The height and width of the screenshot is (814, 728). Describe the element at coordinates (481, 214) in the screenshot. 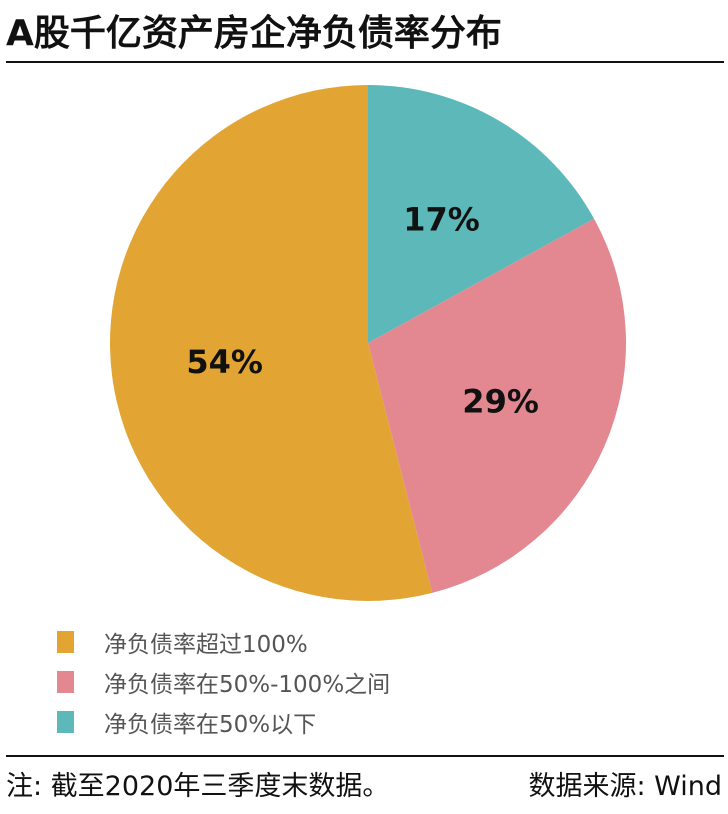

I see `pie-slice` at that location.